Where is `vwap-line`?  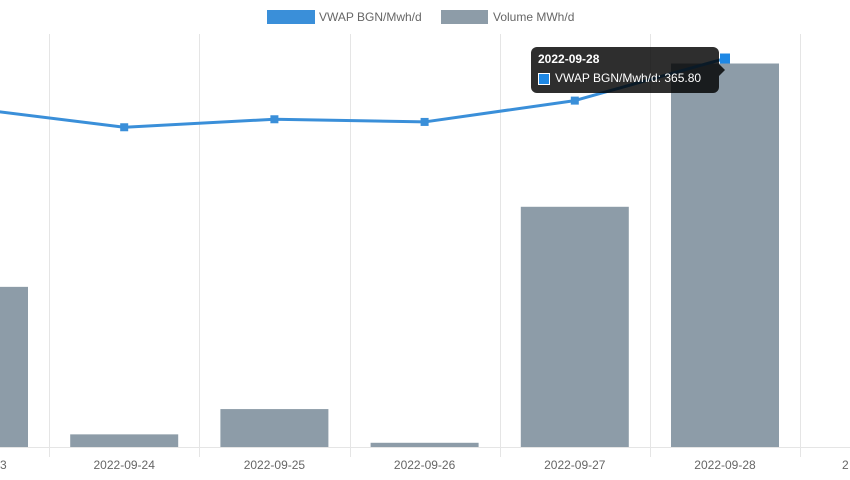 vwap-line is located at coordinates (363, 93).